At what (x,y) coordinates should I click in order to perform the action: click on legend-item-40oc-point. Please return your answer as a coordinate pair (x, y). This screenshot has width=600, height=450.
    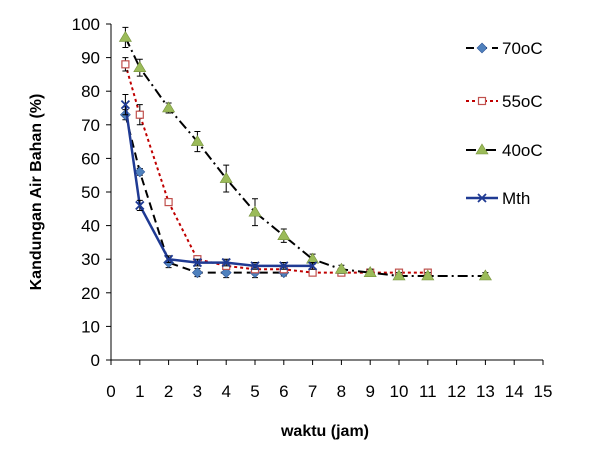
    Looking at the image, I should click on (482, 149).